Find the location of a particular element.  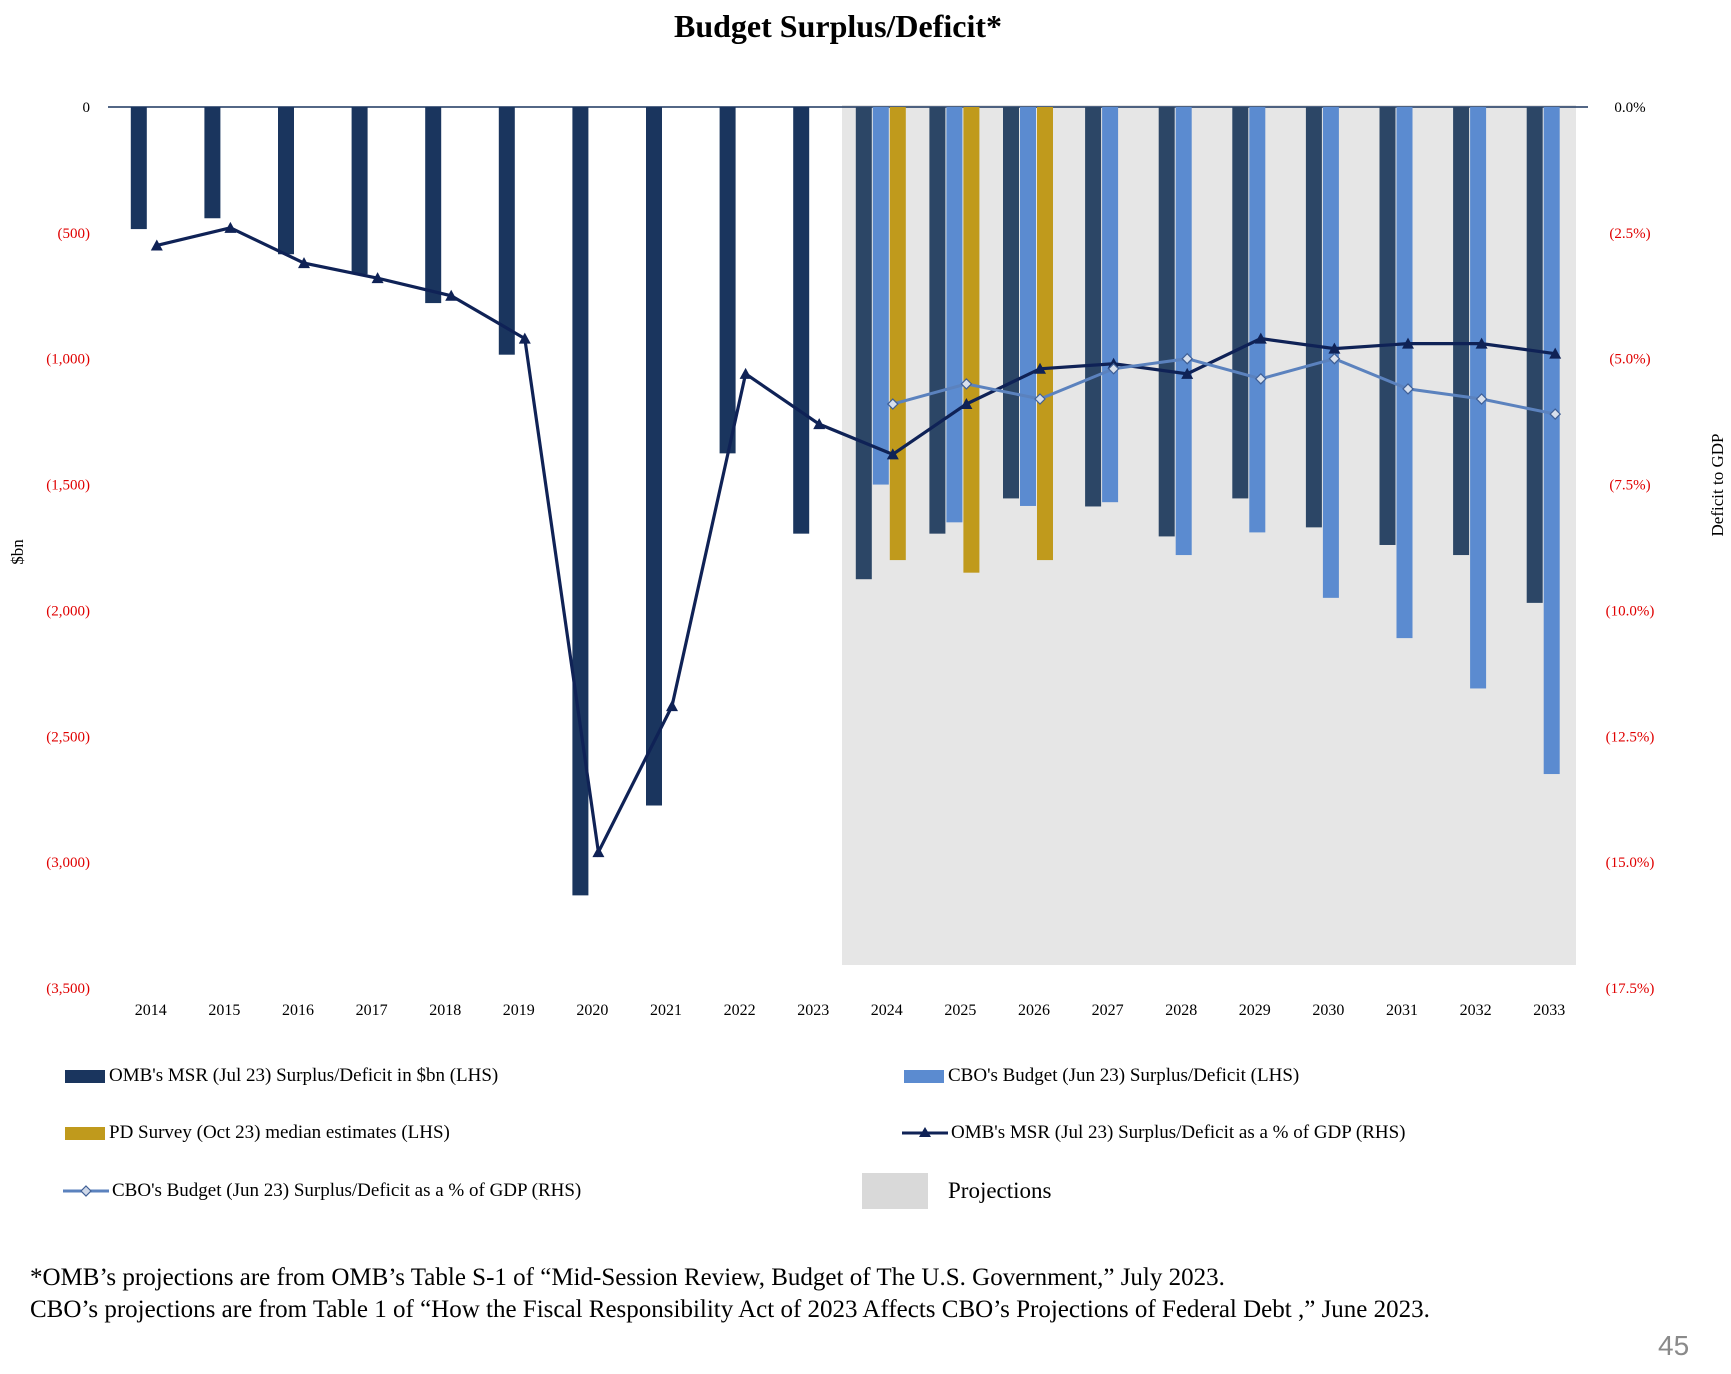

x-tick-label: 2029 is located at coordinates (1255, 1010).